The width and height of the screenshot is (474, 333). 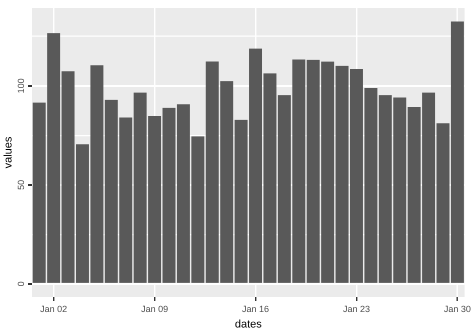 I want to click on x-tick-label: Jan 02, so click(x=54, y=309).